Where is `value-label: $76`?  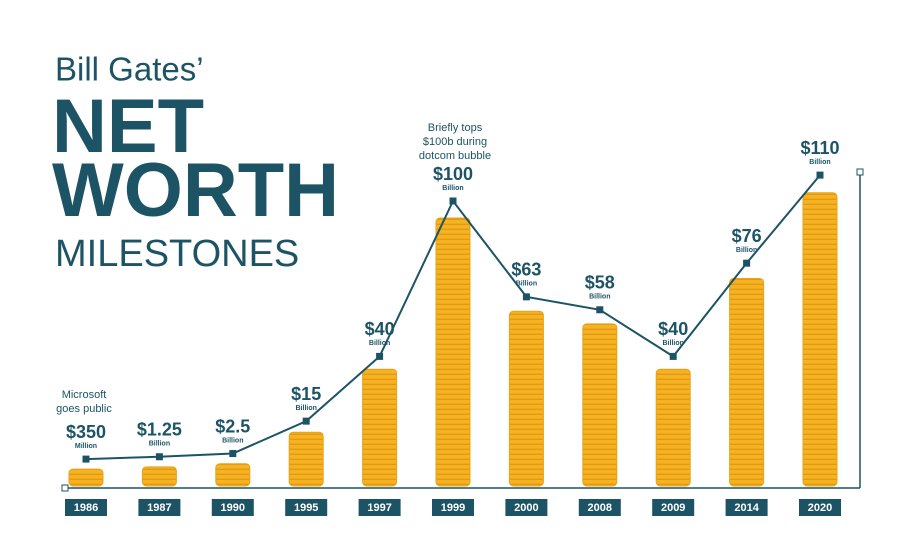 value-label: $76 is located at coordinates (747, 236).